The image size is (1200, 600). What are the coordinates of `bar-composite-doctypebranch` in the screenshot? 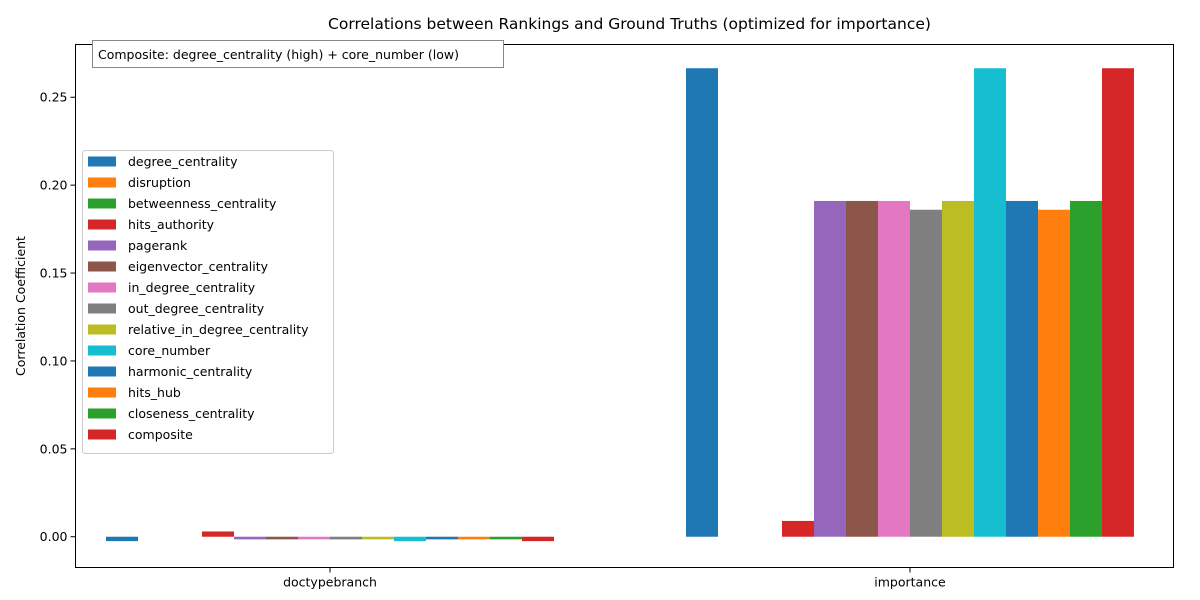 It's located at (538, 539).